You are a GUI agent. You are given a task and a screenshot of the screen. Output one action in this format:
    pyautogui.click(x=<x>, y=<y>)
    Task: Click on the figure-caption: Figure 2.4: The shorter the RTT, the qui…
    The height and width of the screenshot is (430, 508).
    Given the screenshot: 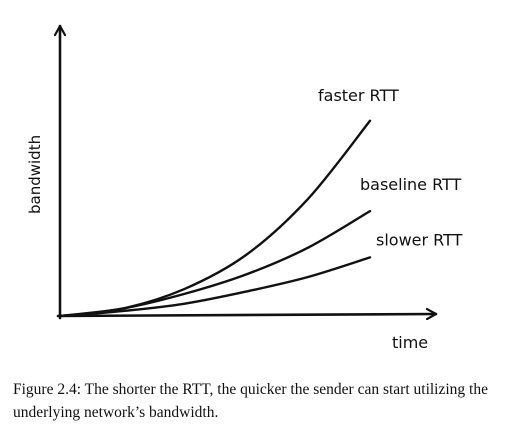 What is the action you would take?
    pyautogui.click(x=250, y=401)
    